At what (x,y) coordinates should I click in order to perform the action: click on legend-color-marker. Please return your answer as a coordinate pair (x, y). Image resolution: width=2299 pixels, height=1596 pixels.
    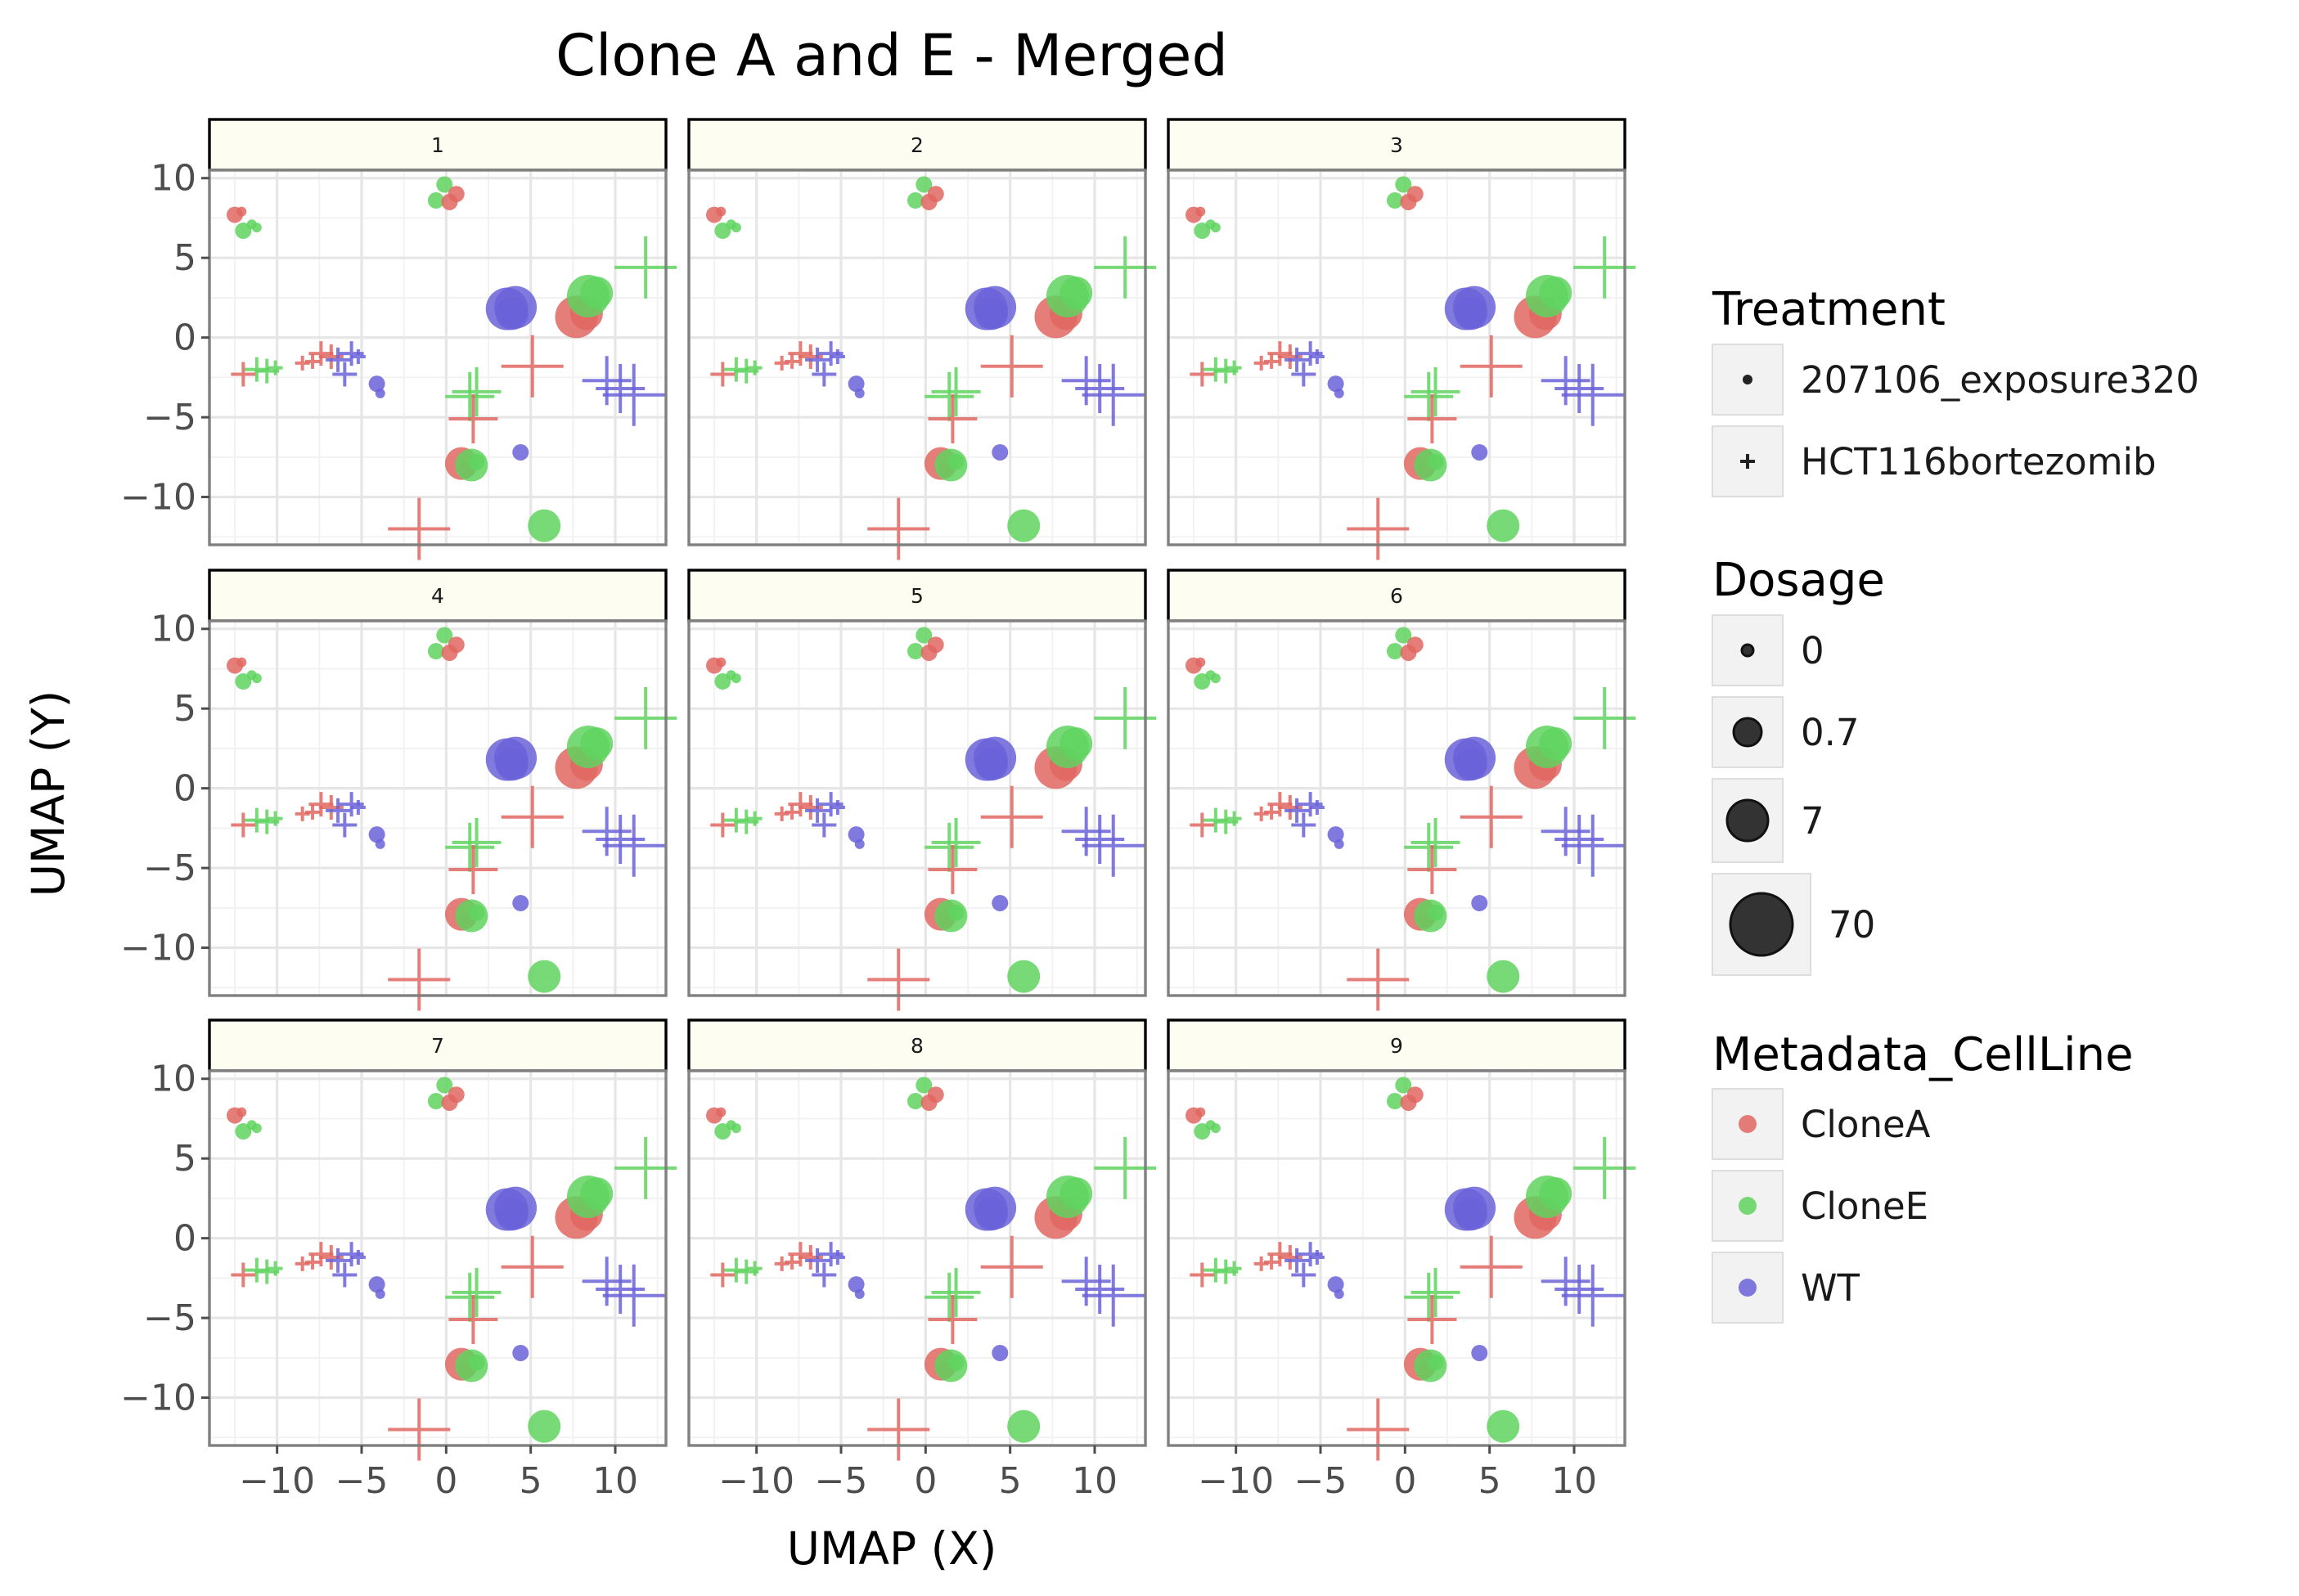
    Looking at the image, I should click on (1748, 1124).